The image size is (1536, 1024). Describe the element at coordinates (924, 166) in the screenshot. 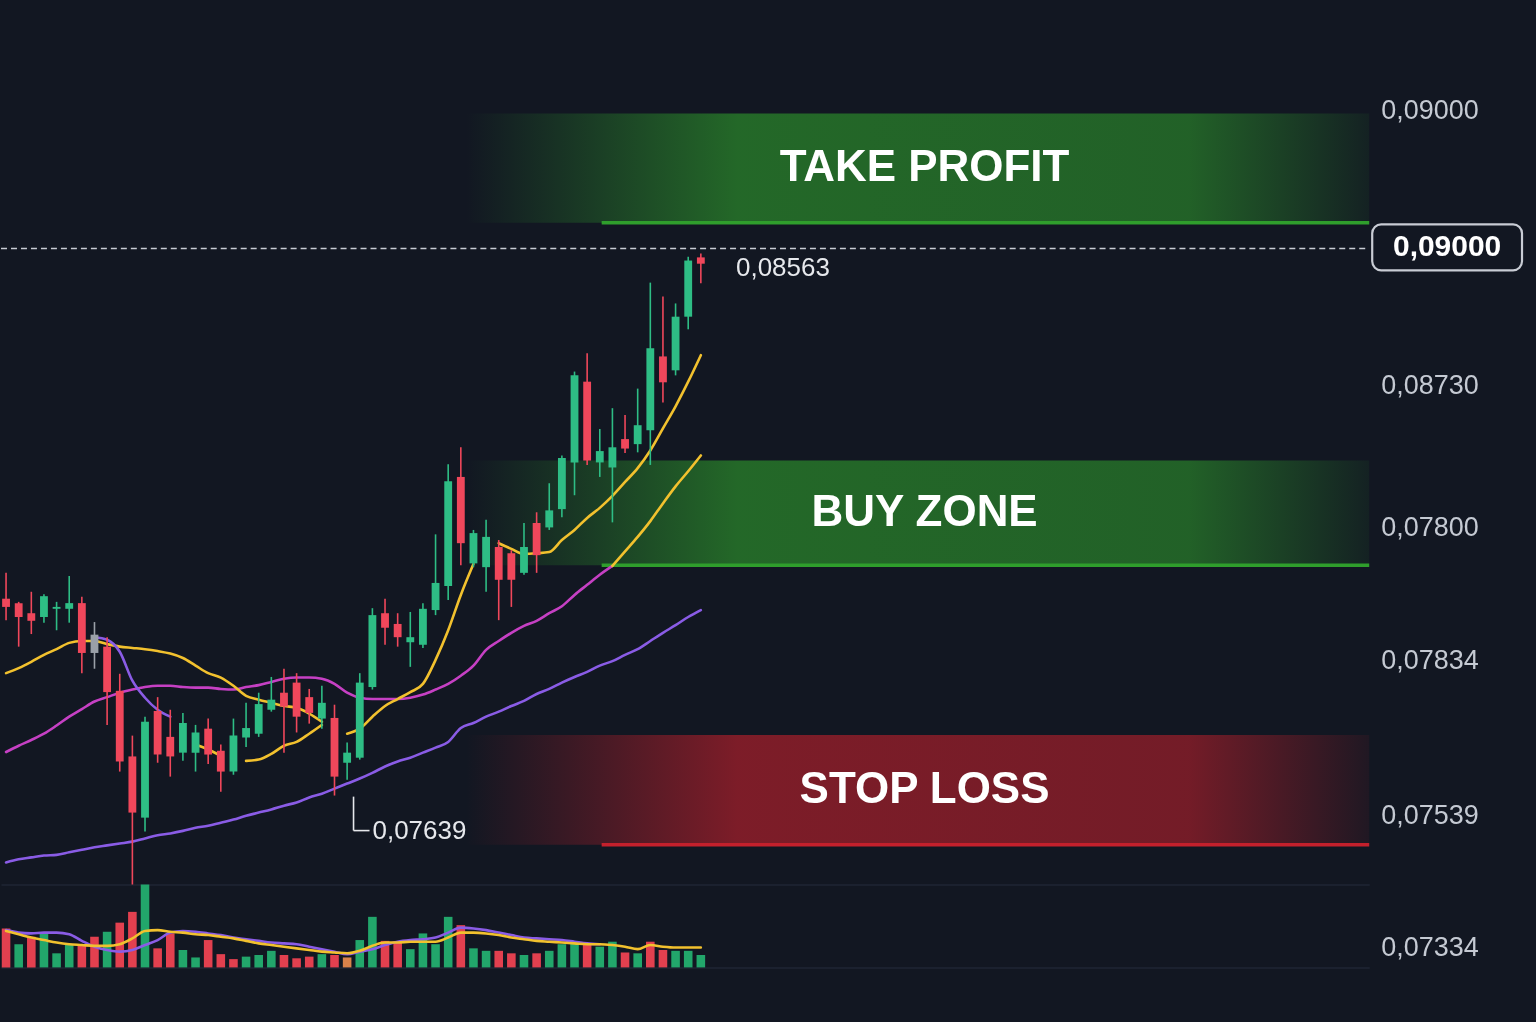

I see `band-label: TAKE PROFIT` at that location.